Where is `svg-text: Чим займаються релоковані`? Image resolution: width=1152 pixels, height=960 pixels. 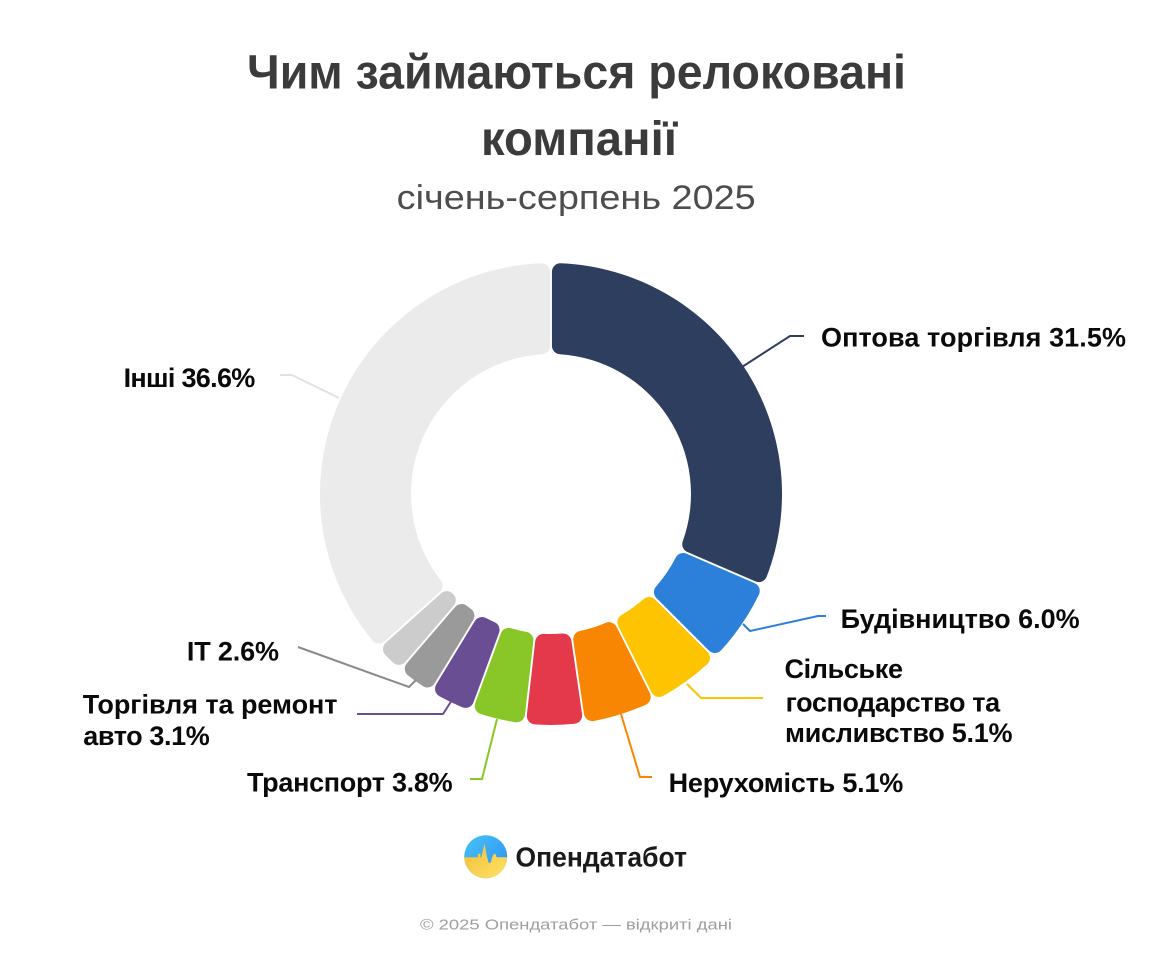
svg-text: Чим займаються релоковані is located at coordinates (576, 73).